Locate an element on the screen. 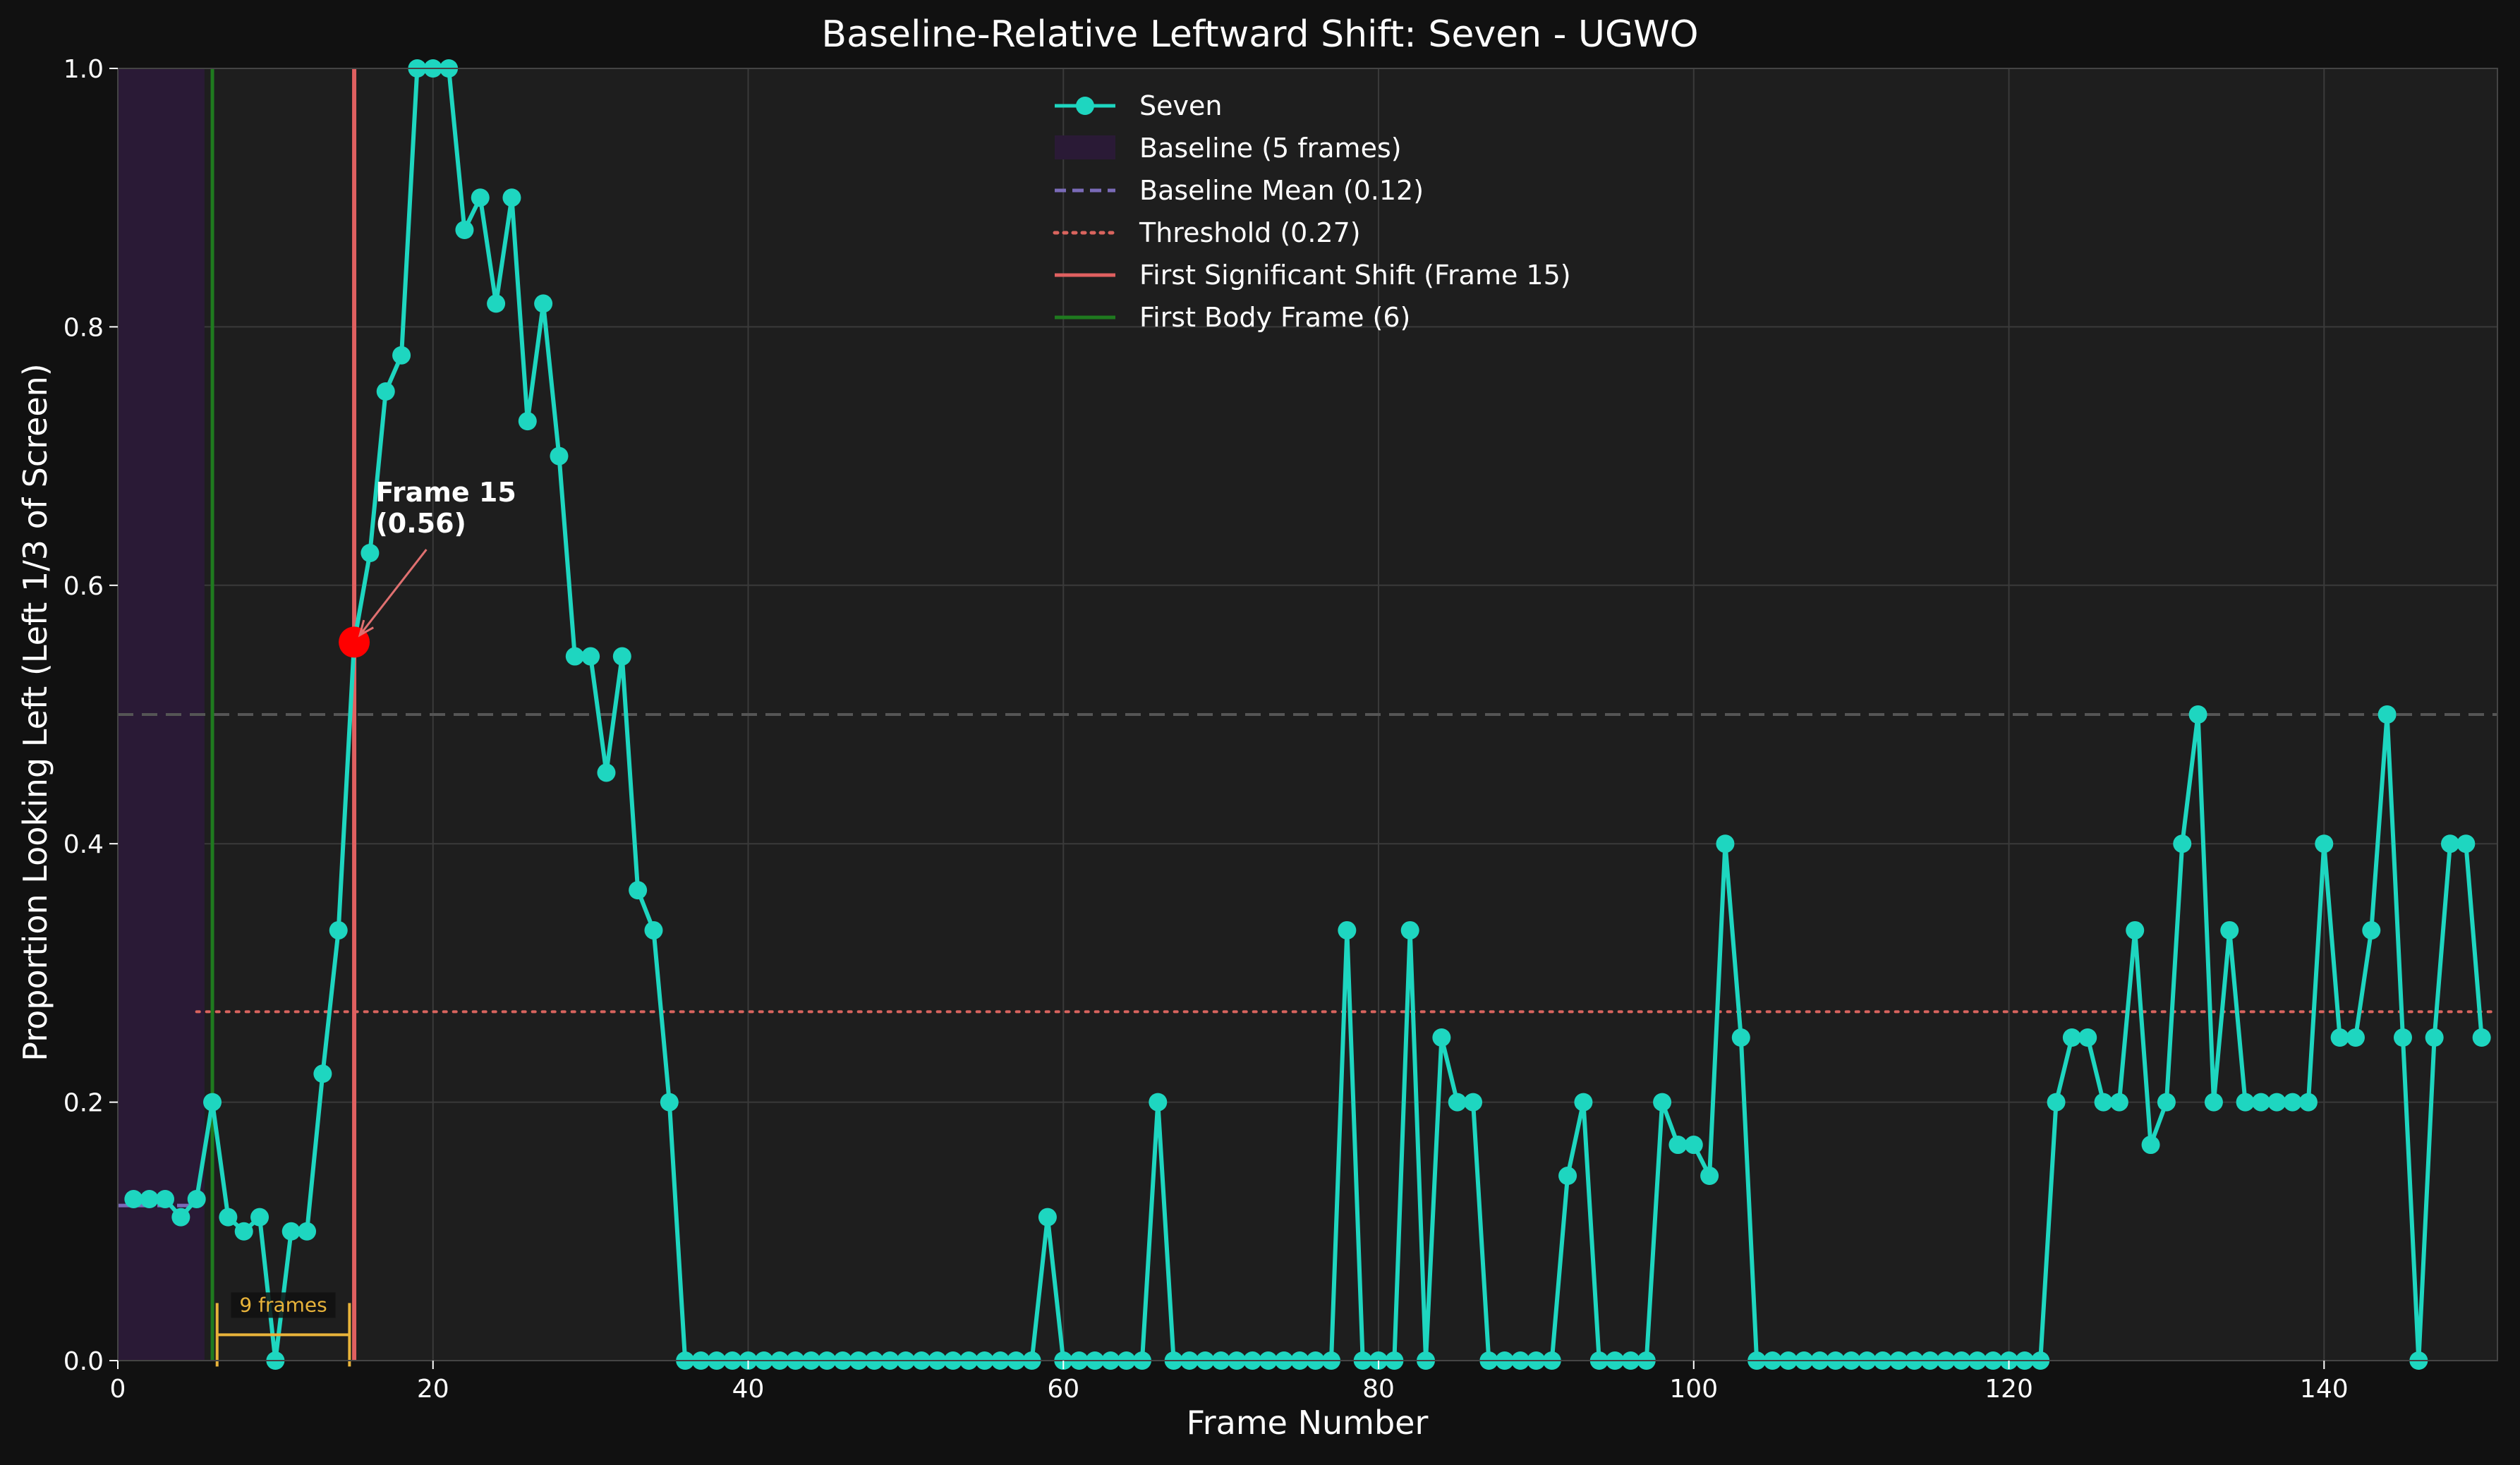 This screenshot has height=1465, width=2520. y-tick-label: 0.4 is located at coordinates (84, 844).